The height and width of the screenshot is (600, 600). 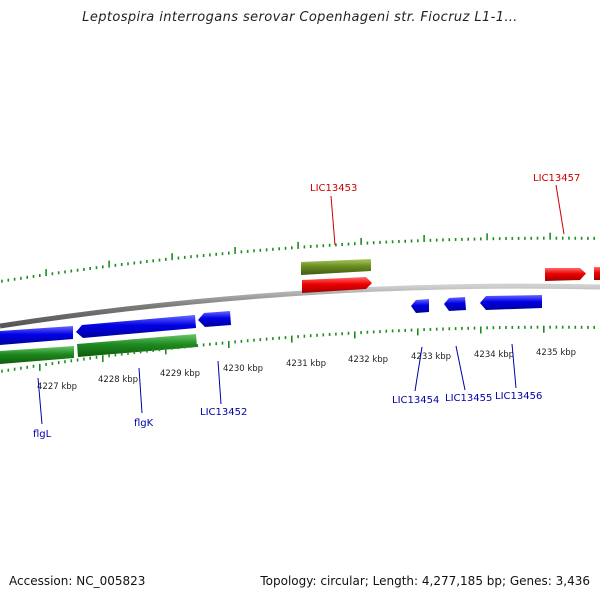 What do you see at coordinates (333, 188) in the screenshot?
I see `gene-label-LIC13453: LIC13453` at bounding box center [333, 188].